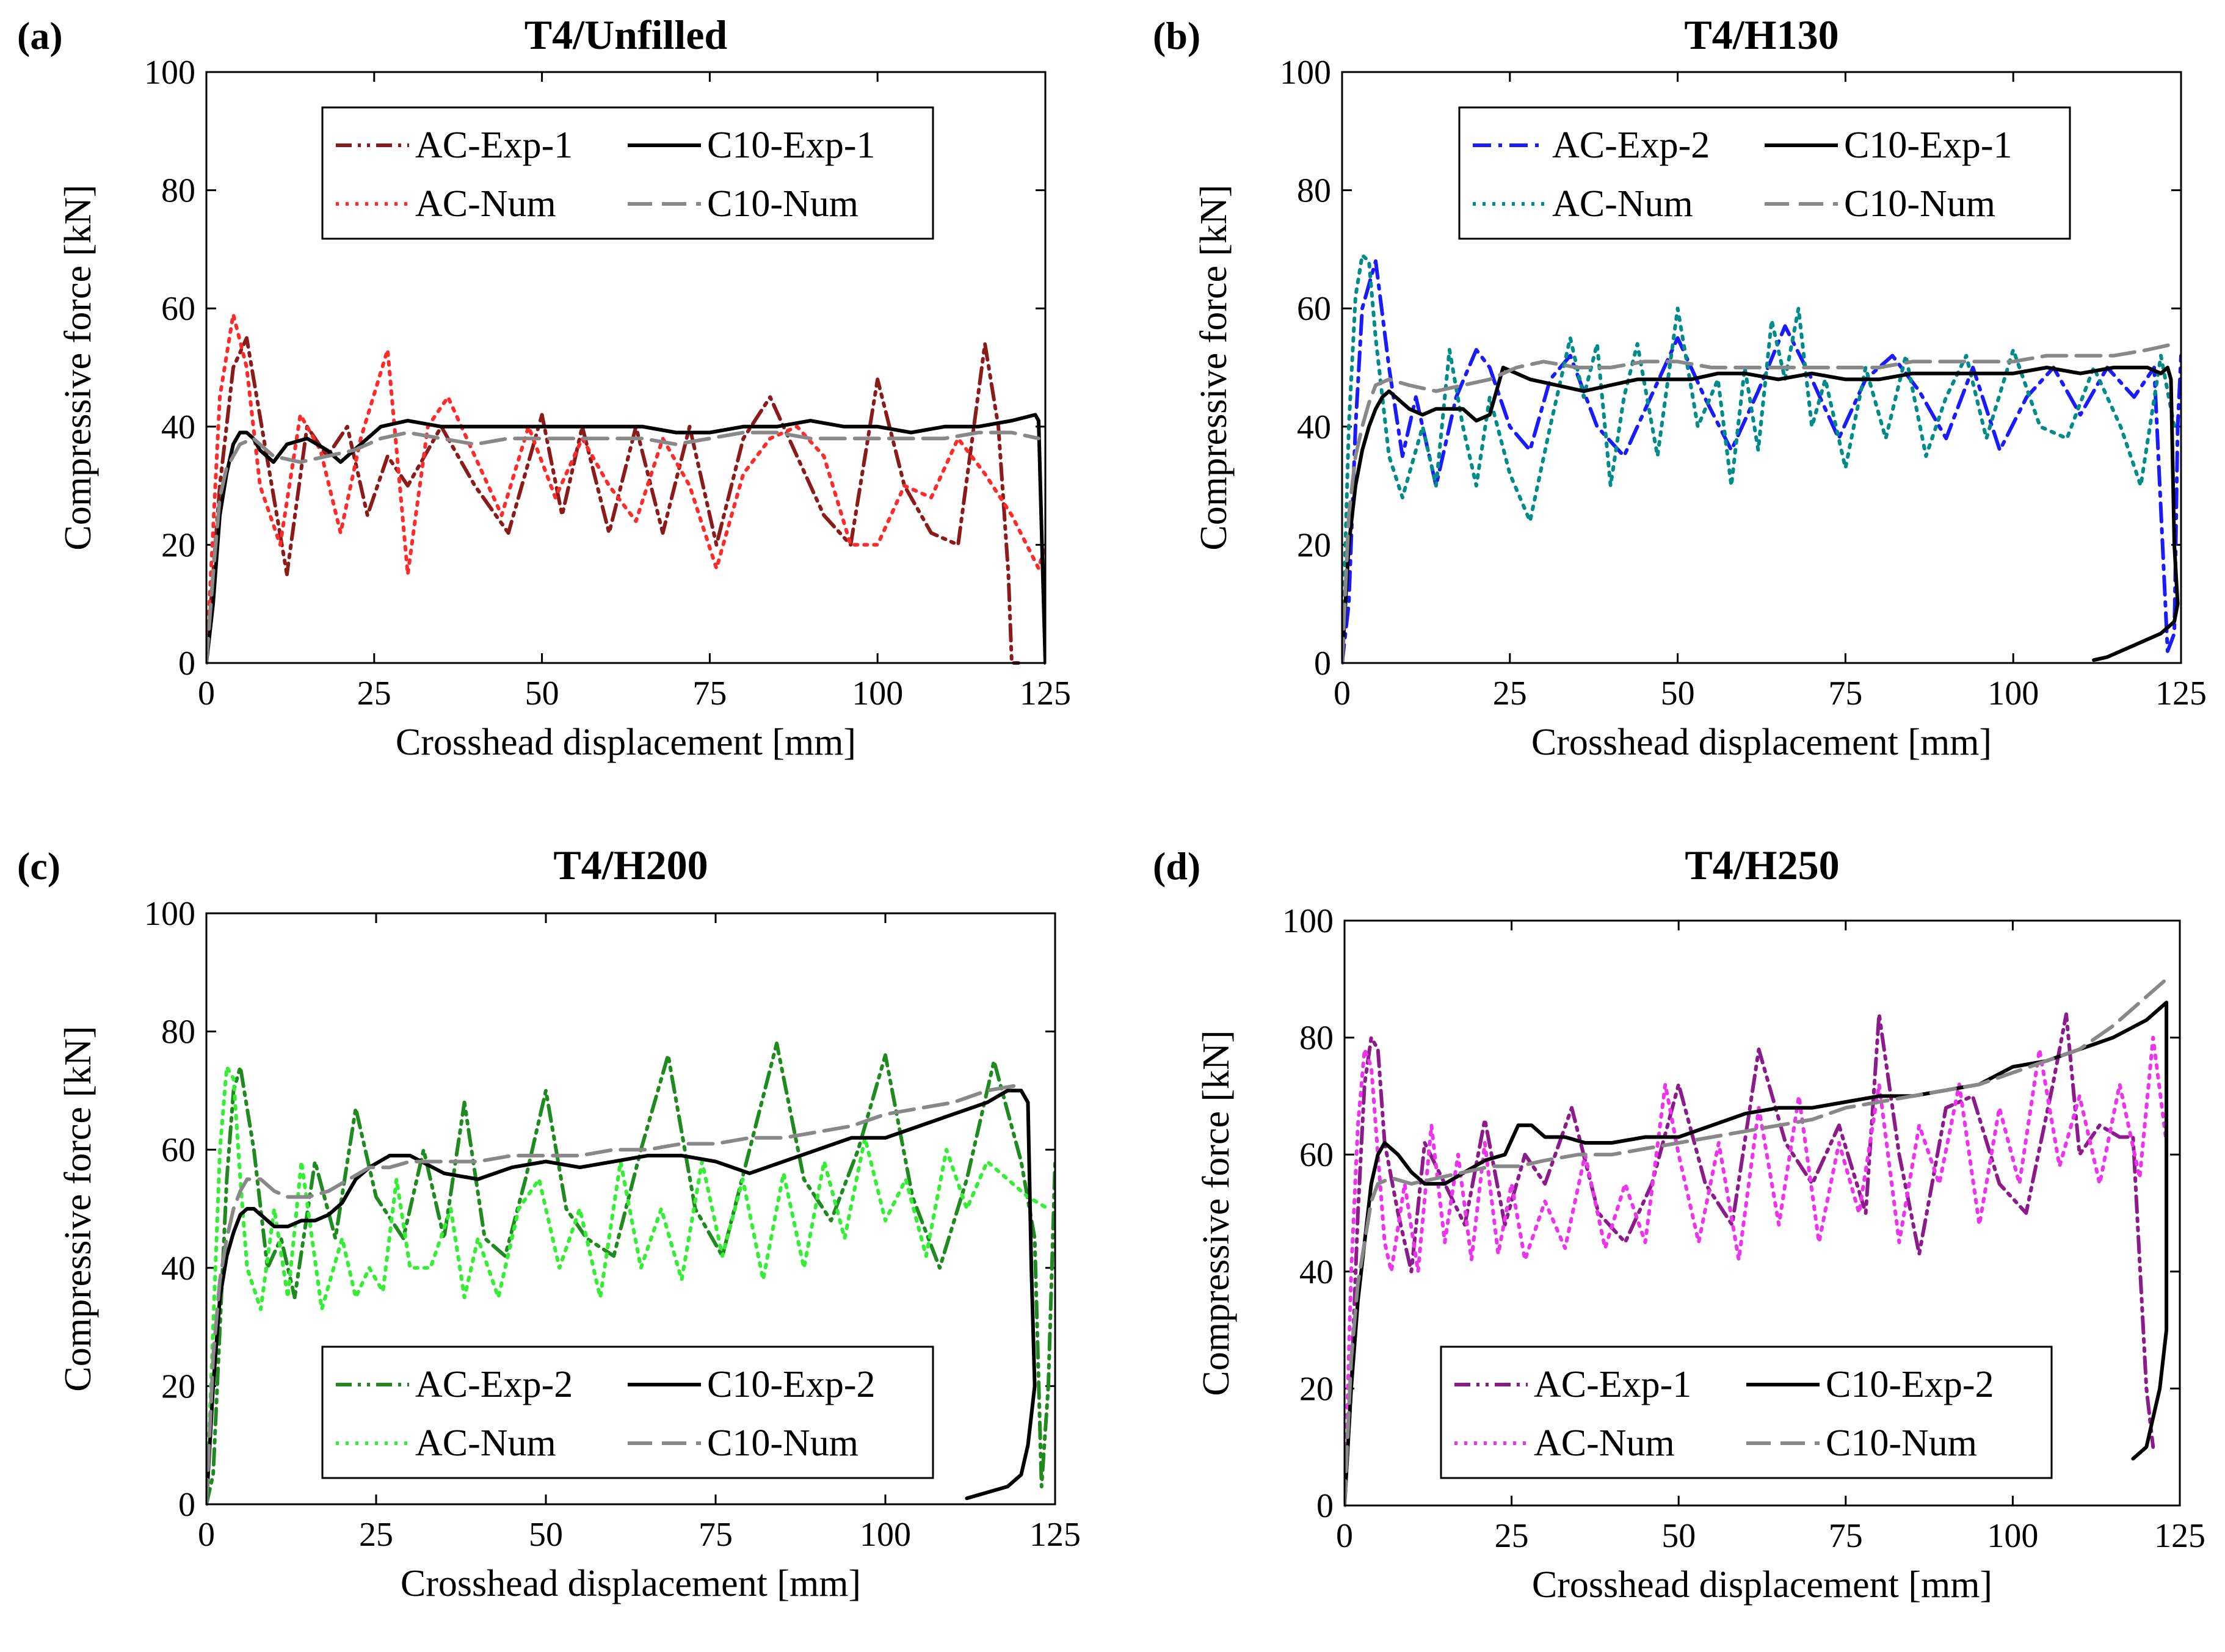  Describe the element at coordinates (626, 35) in the screenshot. I see `chart-title: T4/Unfilled` at that location.